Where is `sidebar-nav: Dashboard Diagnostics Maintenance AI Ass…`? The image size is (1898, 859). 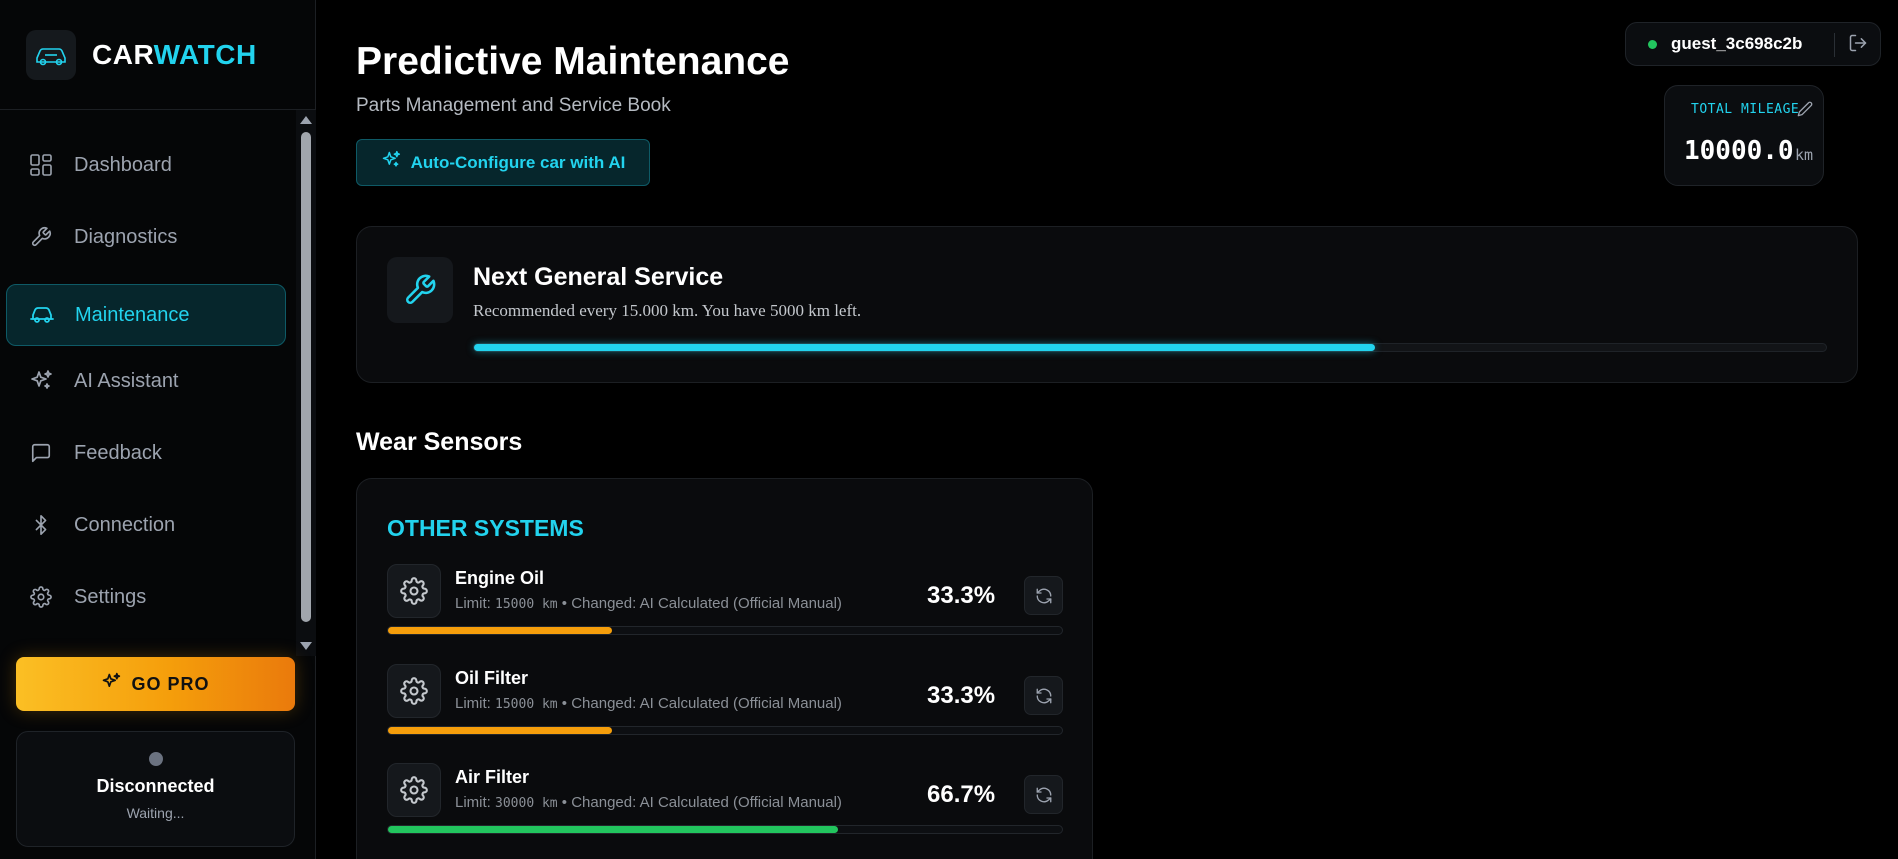
sidebar-nav: Dashboard Diagnostics Maintenance AI Ass… is located at coordinates (148, 382).